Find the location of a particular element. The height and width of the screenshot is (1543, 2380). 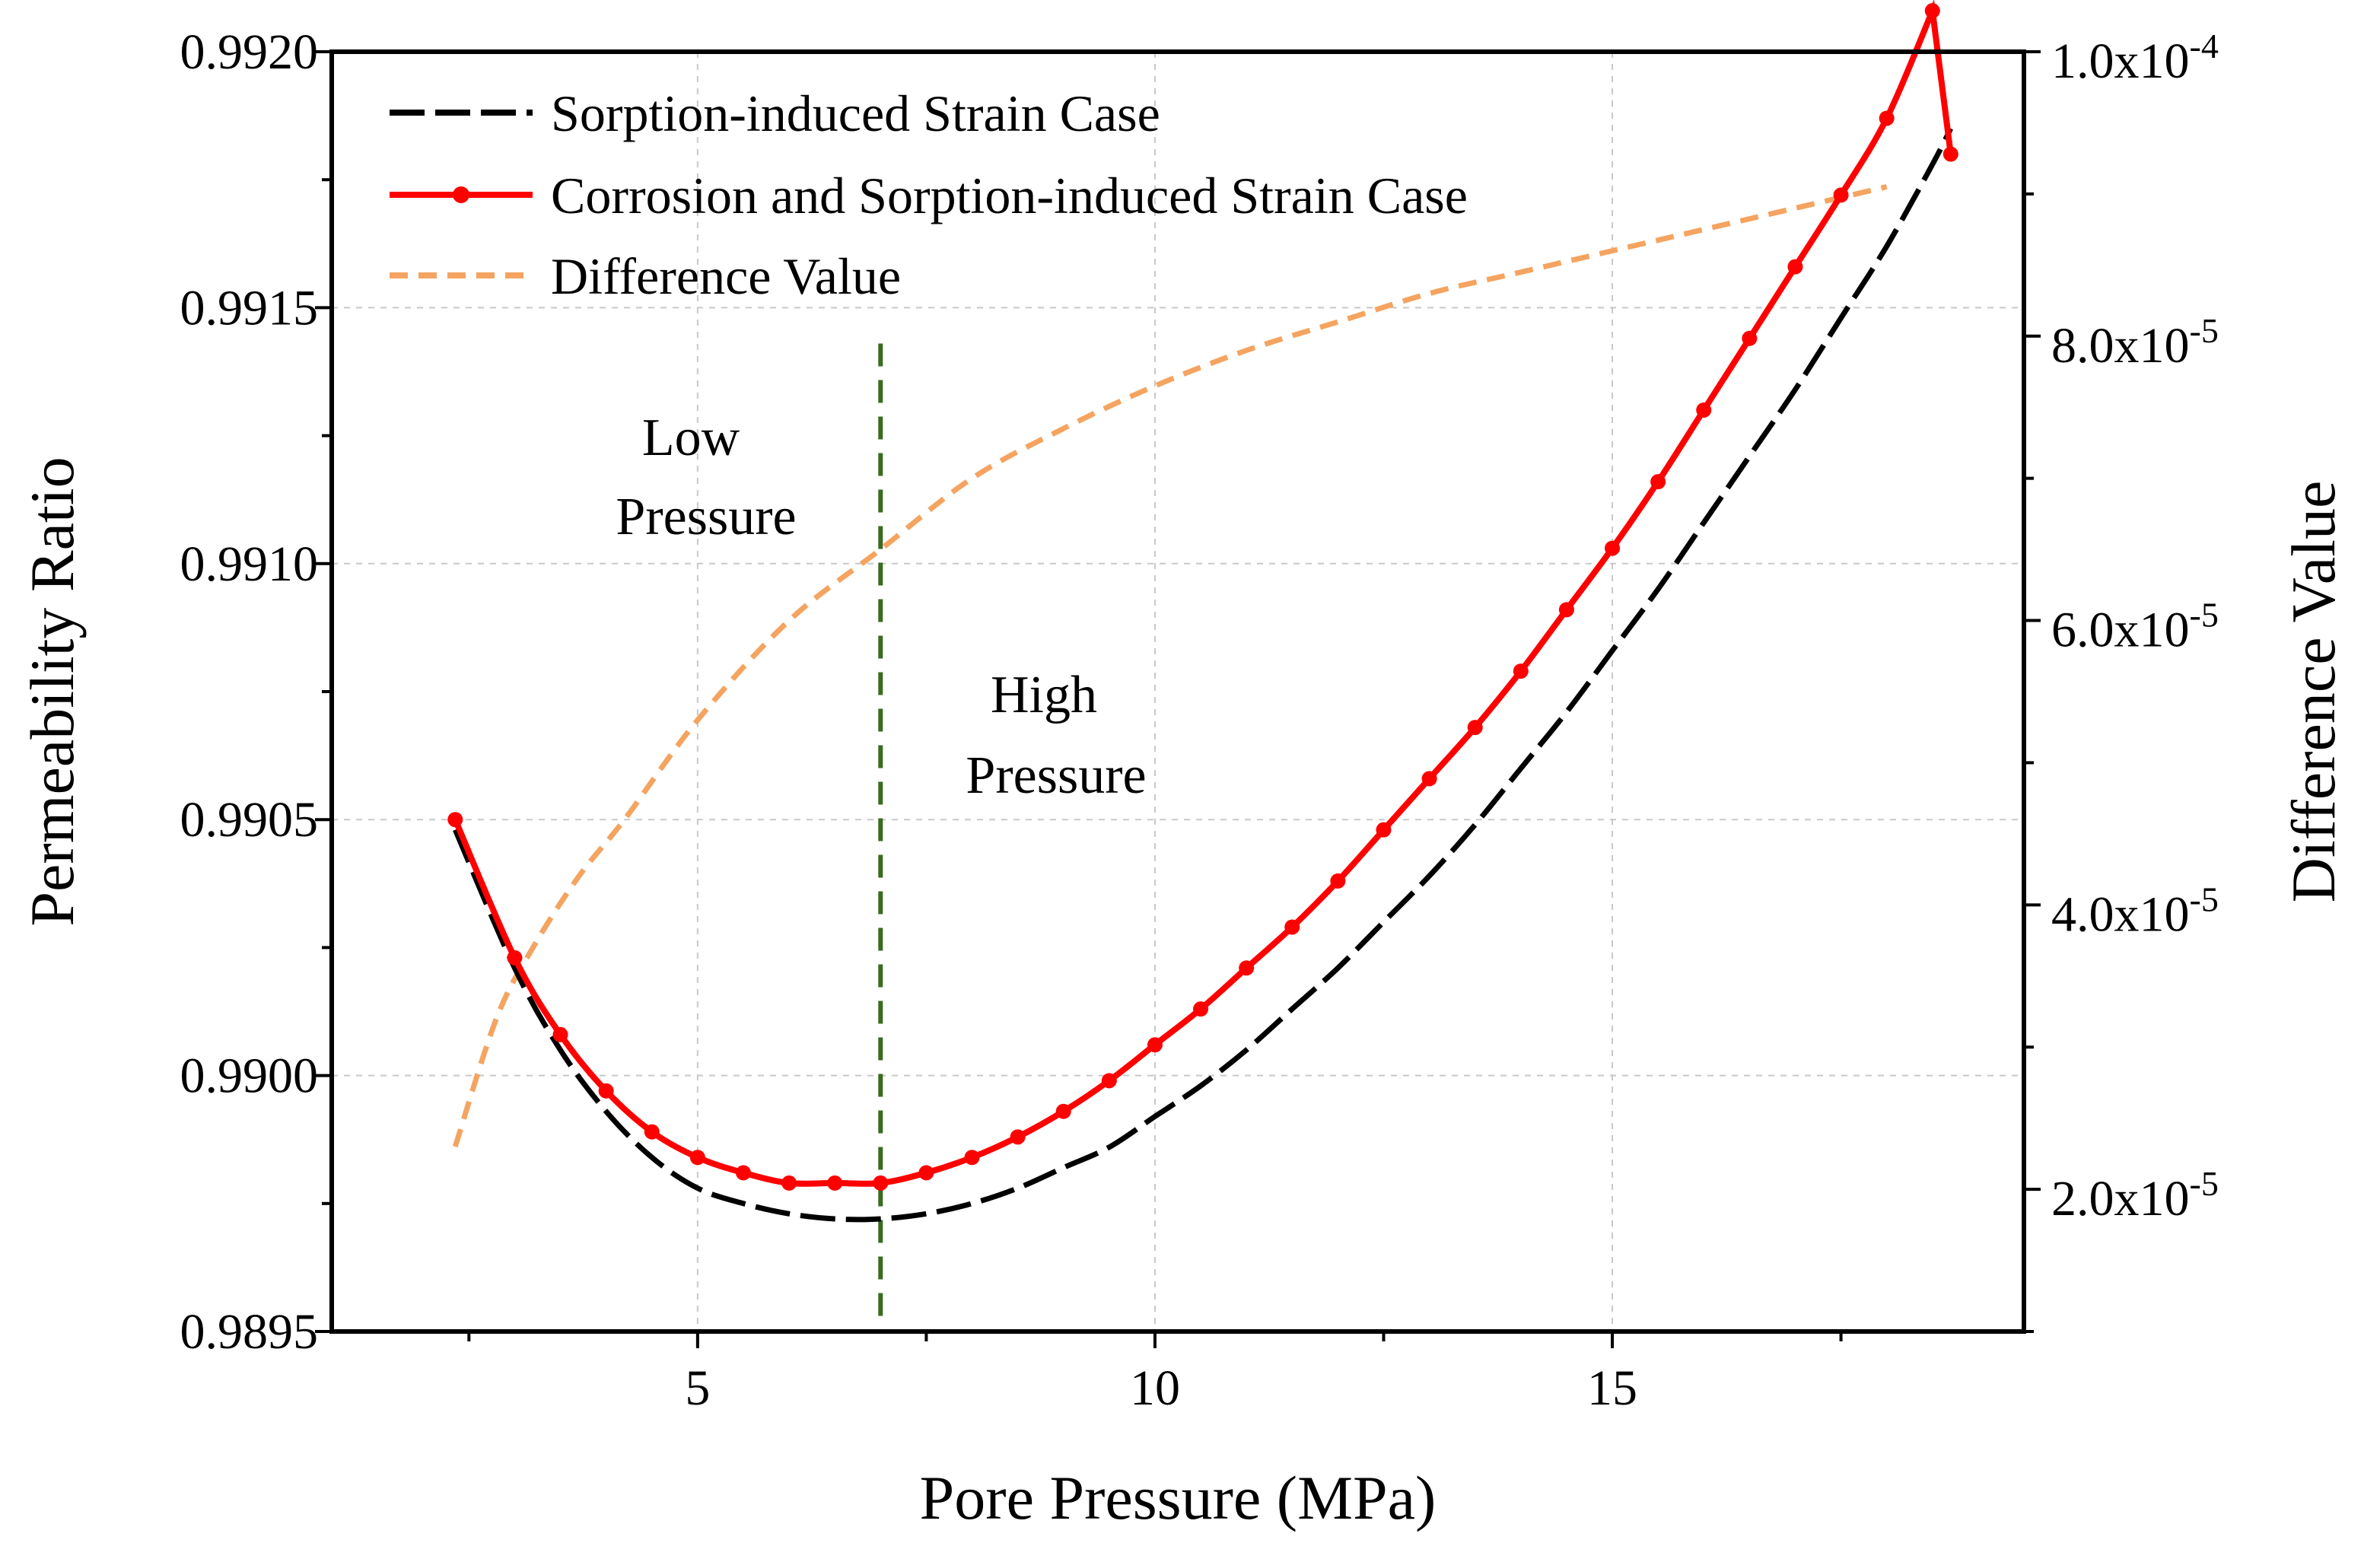

legend-marker-corrosion is located at coordinates (461, 195).